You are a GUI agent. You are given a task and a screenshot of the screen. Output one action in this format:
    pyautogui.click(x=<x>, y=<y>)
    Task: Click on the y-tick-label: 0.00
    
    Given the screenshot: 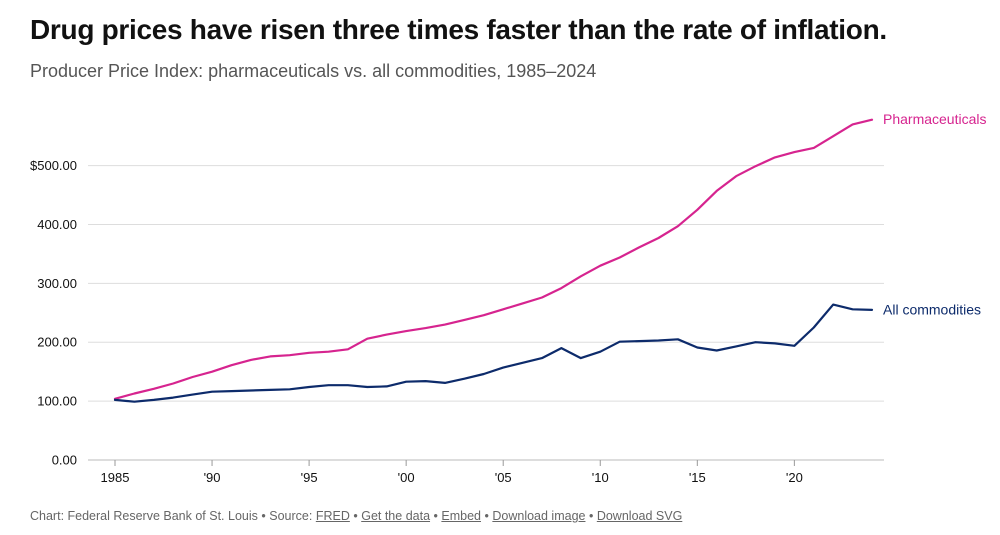 What is the action you would take?
    pyautogui.click(x=64, y=460)
    